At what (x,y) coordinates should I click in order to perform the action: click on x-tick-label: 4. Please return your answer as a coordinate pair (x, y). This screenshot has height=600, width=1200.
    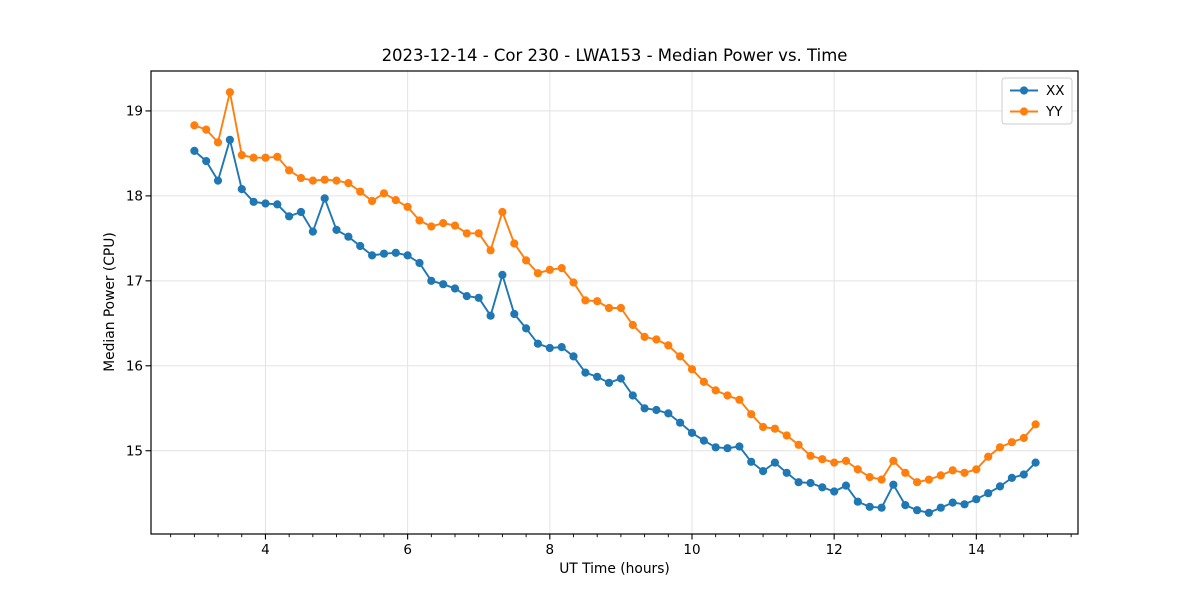
    Looking at the image, I should click on (265, 550).